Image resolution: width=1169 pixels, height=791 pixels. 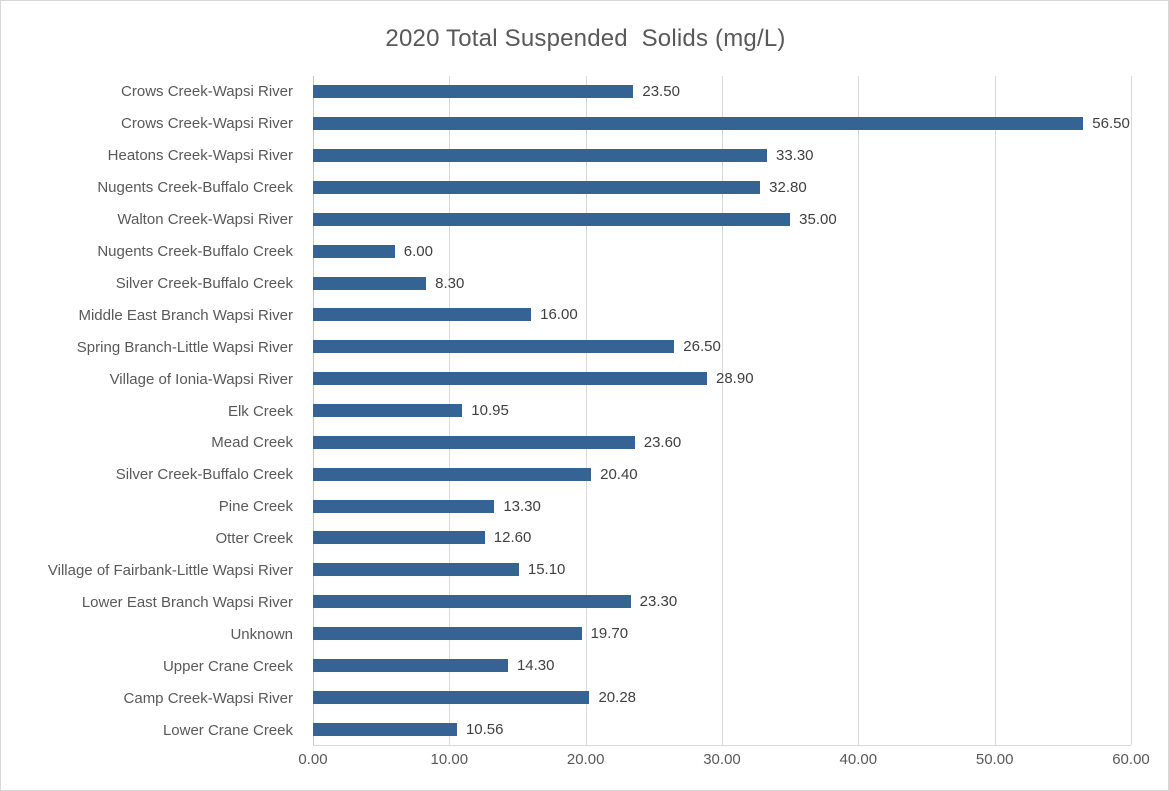 What do you see at coordinates (208, 698) in the screenshot?
I see `category-label: Camp Creek-Wapsi River` at bounding box center [208, 698].